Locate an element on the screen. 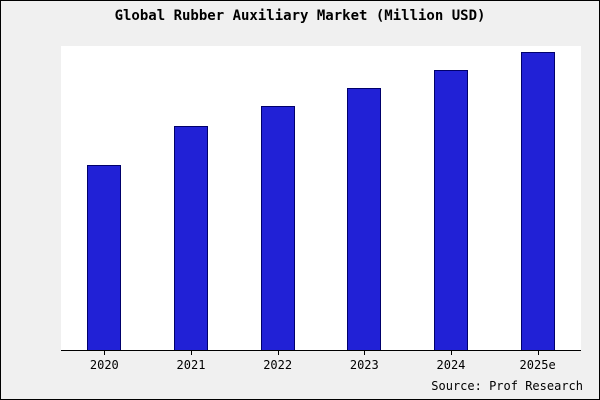  x-tick-label-2025e: 2025e is located at coordinates (538, 361).